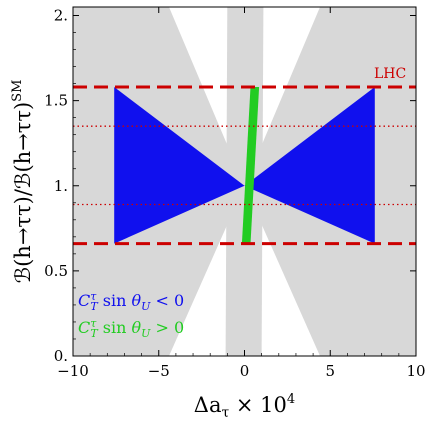  I want to click on y-tick-label: 0.5, so click(56, 271).